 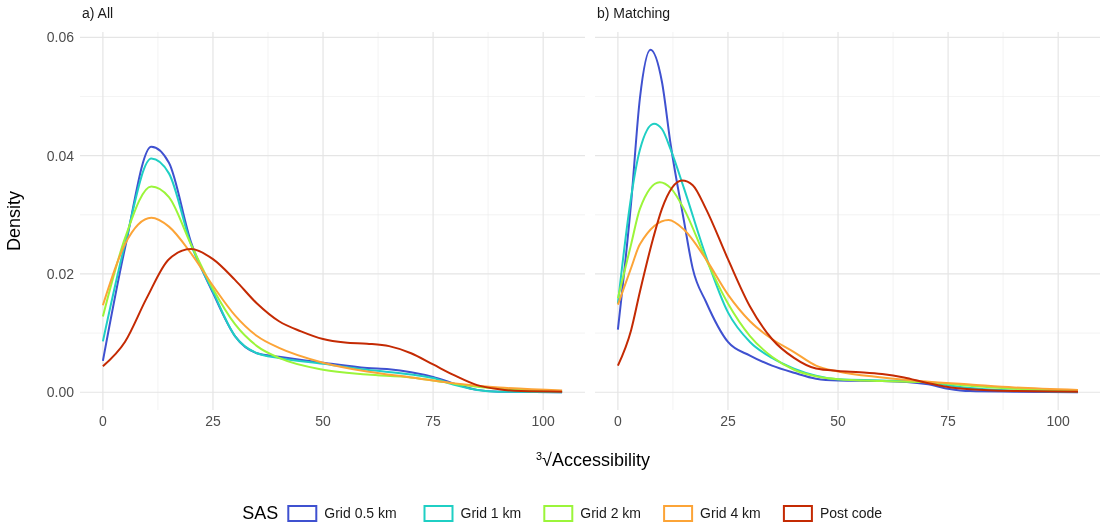 I want to click on y-axis-title: Density, so click(x=14, y=221).